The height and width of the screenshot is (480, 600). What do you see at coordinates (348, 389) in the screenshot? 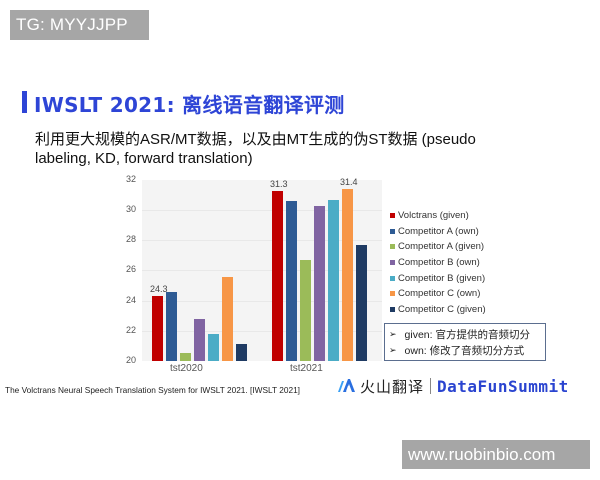
I see `svg-text: A` at bounding box center [348, 389].